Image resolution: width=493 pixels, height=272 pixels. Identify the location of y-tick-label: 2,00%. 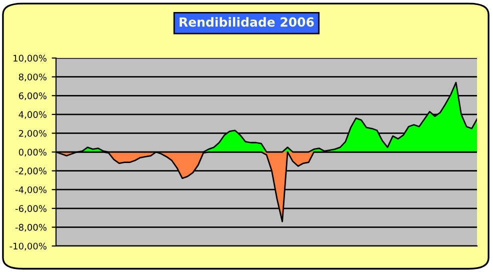
(32, 134).